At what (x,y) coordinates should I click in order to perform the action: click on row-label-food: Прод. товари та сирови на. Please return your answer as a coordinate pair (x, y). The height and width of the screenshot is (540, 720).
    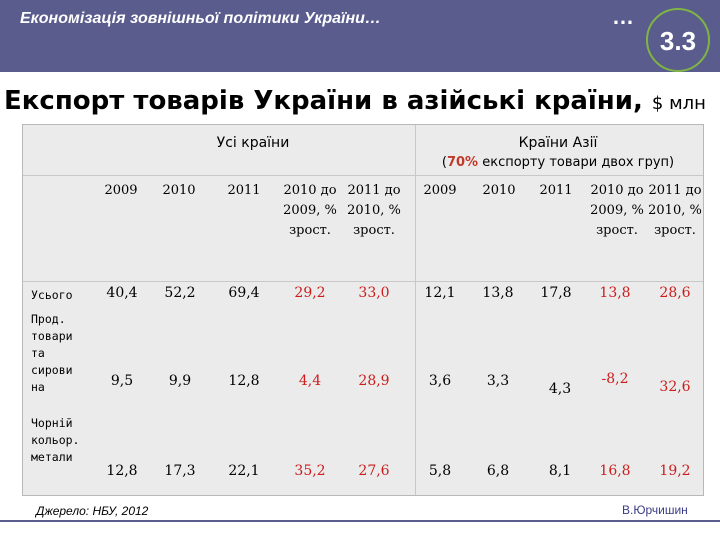
    Looking at the image, I should click on (52, 353).